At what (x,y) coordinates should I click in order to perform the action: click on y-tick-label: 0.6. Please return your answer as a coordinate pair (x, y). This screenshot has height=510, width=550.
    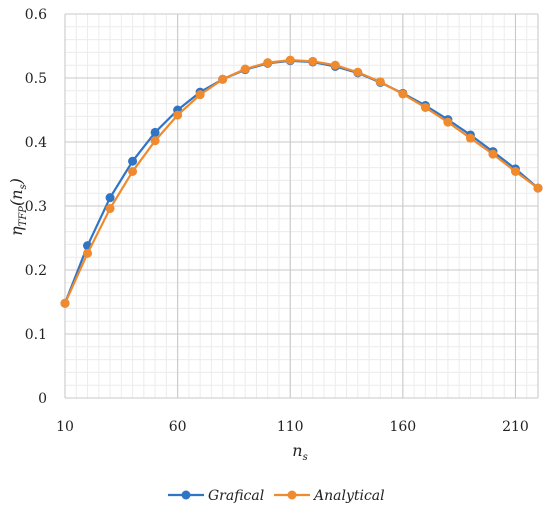
    Looking at the image, I should click on (36, 15).